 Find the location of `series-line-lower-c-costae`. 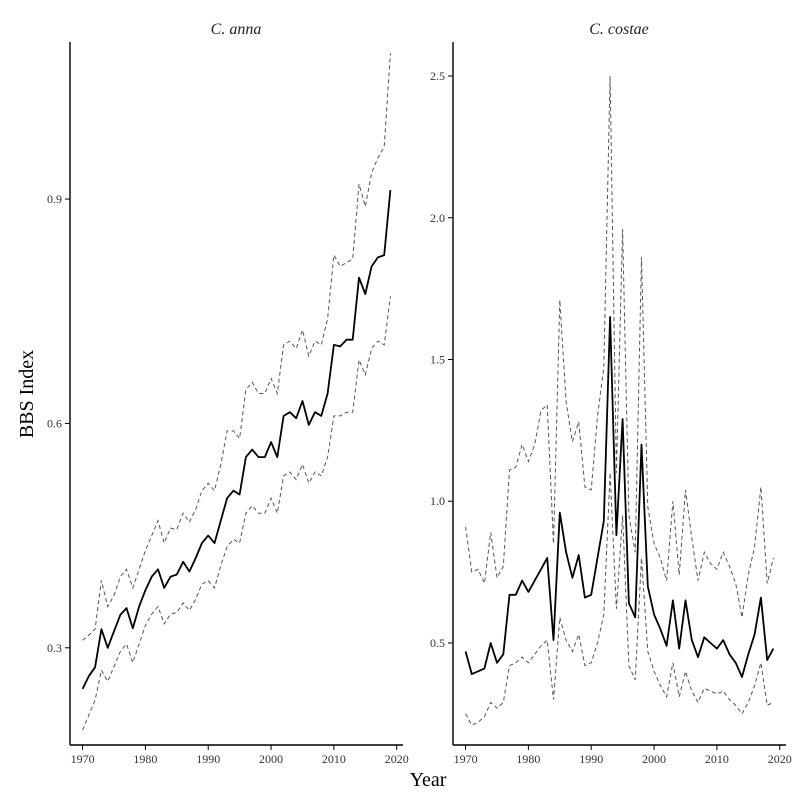

series-line-lower-c-costae is located at coordinates (619, 599).